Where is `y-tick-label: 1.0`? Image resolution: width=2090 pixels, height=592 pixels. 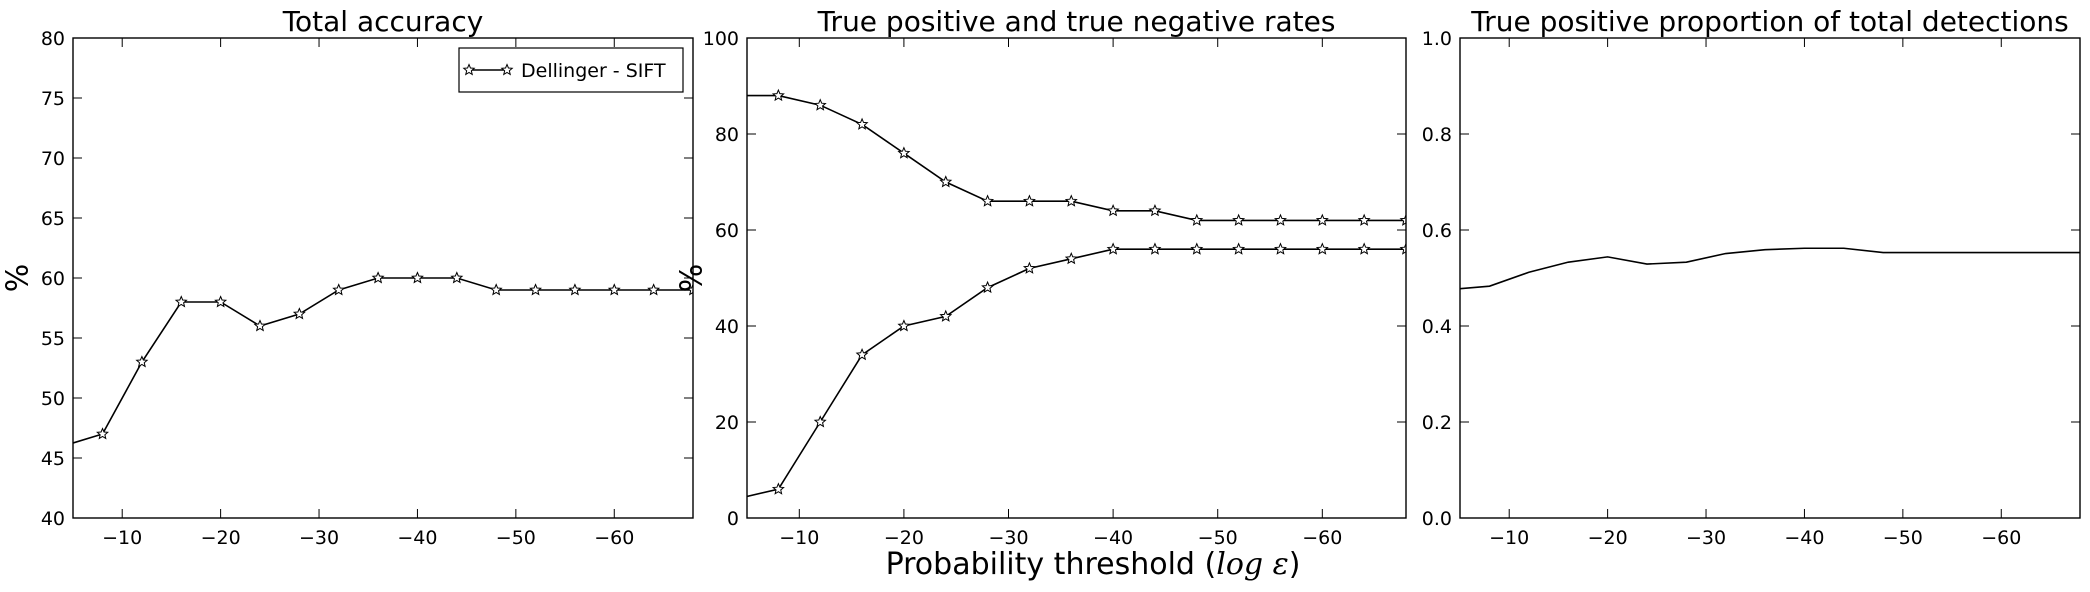 y-tick-label: 1.0 is located at coordinates (1437, 39).